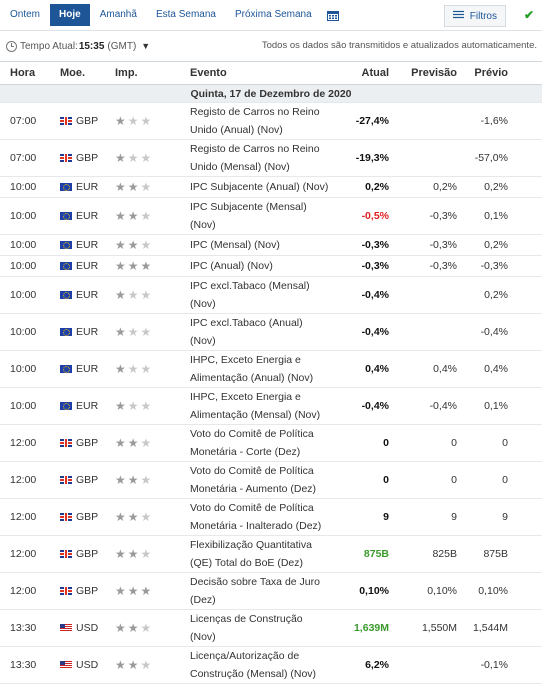  What do you see at coordinates (474, 16) in the screenshot?
I see `filters-button: Filtros` at bounding box center [474, 16].